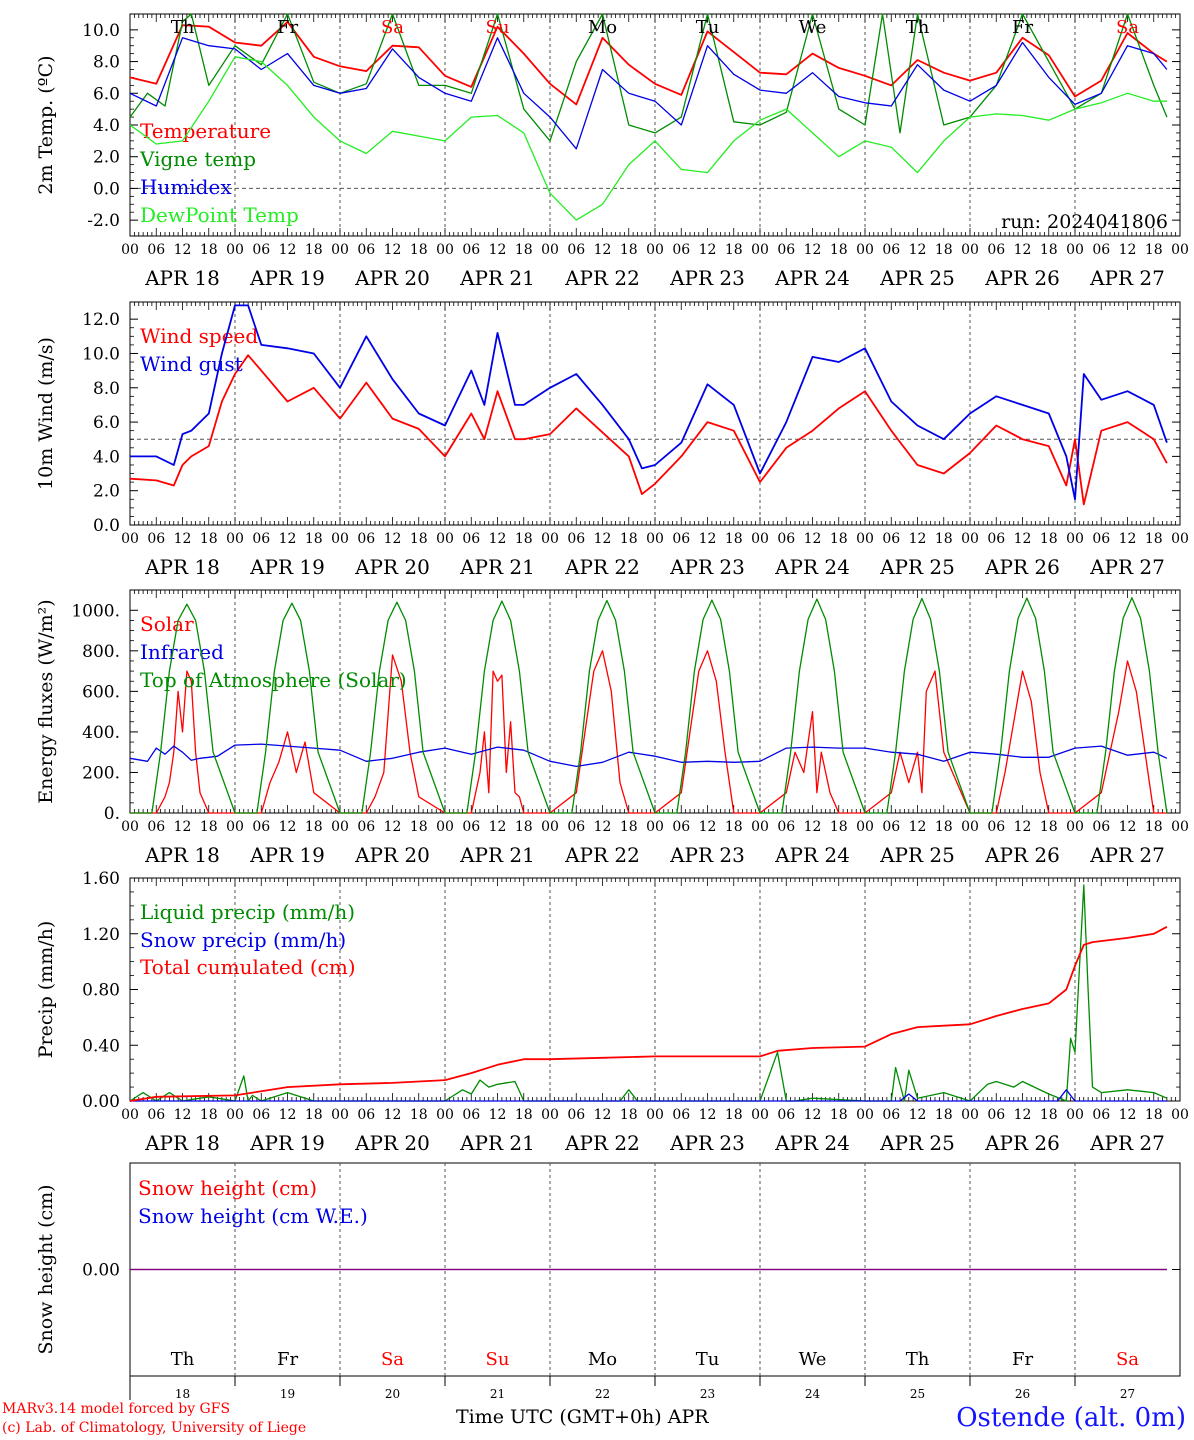 The width and height of the screenshot is (1194, 1440). Describe the element at coordinates (182, 1394) in the screenshot. I see `day-number-label: 18` at that location.